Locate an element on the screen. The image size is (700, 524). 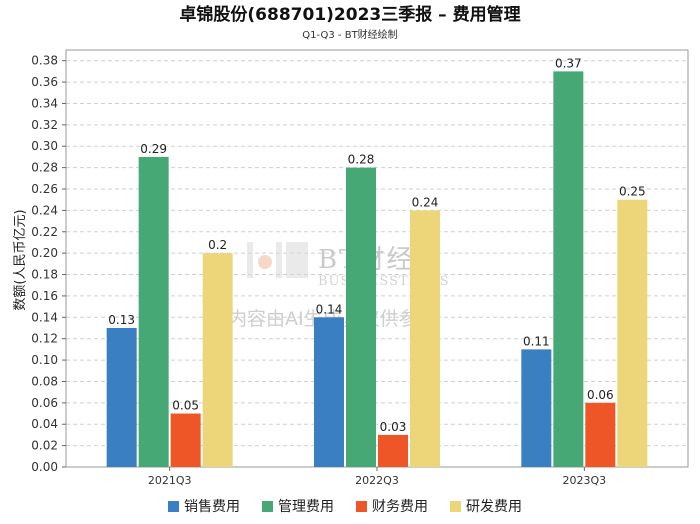
data-label: 0.29 is located at coordinates (153, 149).